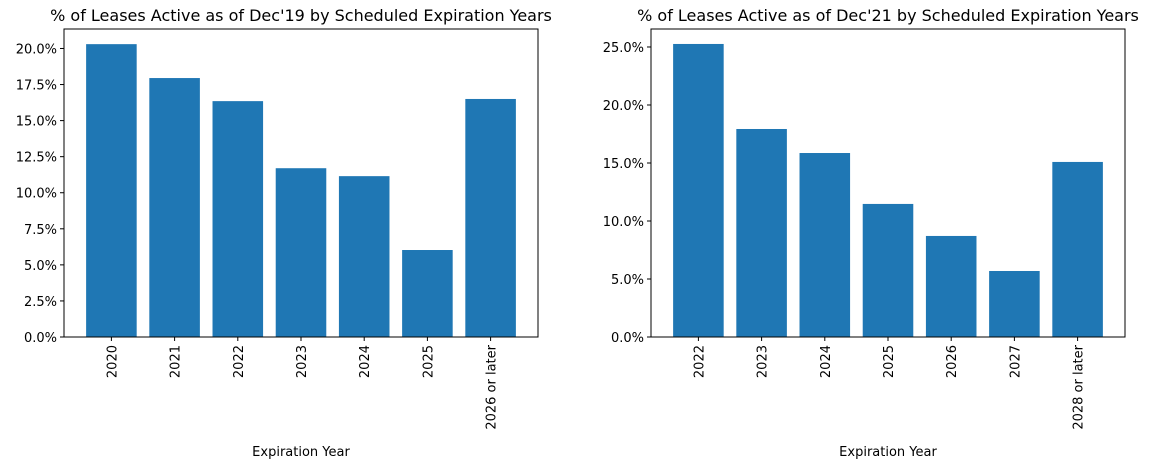 Image resolution: width=1159 pixels, height=461 pixels. Describe the element at coordinates (492, 386) in the screenshot. I see `x-tick-label: 2026 or later` at that location.